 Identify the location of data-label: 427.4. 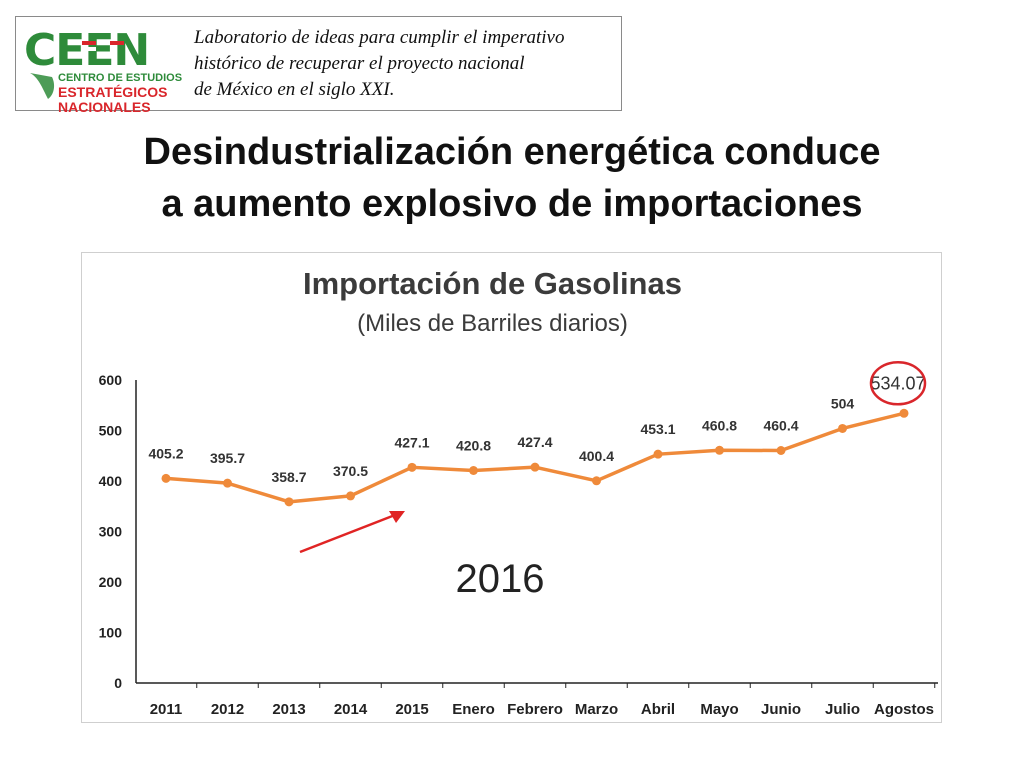
(534, 442).